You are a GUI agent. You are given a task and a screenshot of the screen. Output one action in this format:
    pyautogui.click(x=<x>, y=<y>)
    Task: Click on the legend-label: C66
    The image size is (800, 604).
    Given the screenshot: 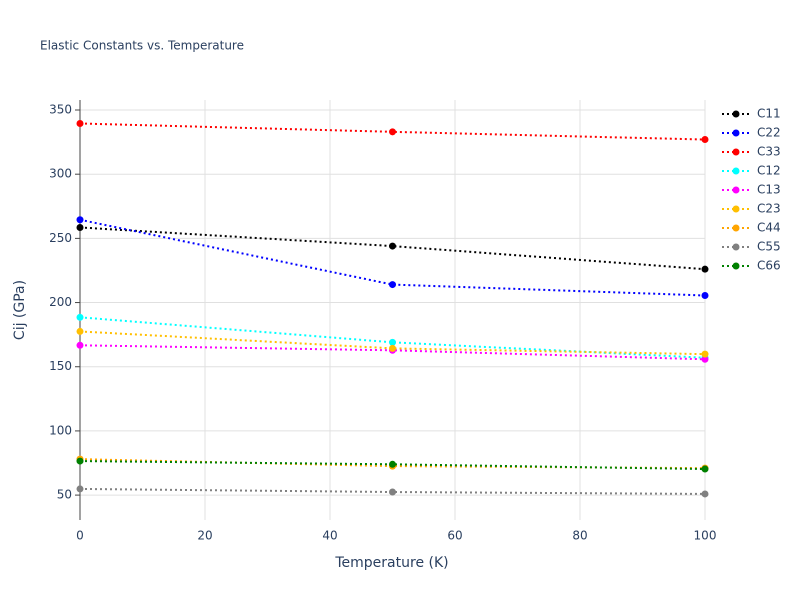 What is the action you would take?
    pyautogui.click(x=769, y=266)
    